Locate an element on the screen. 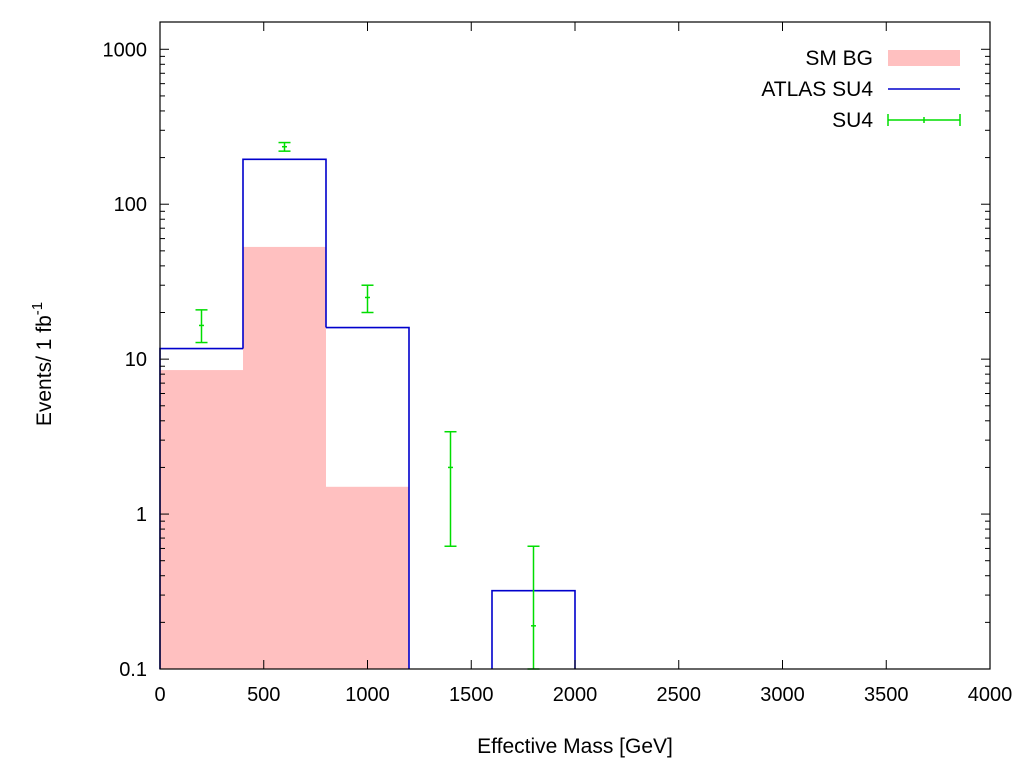 The image size is (1028, 768). x-tick-label: 3500 is located at coordinates (886, 695).